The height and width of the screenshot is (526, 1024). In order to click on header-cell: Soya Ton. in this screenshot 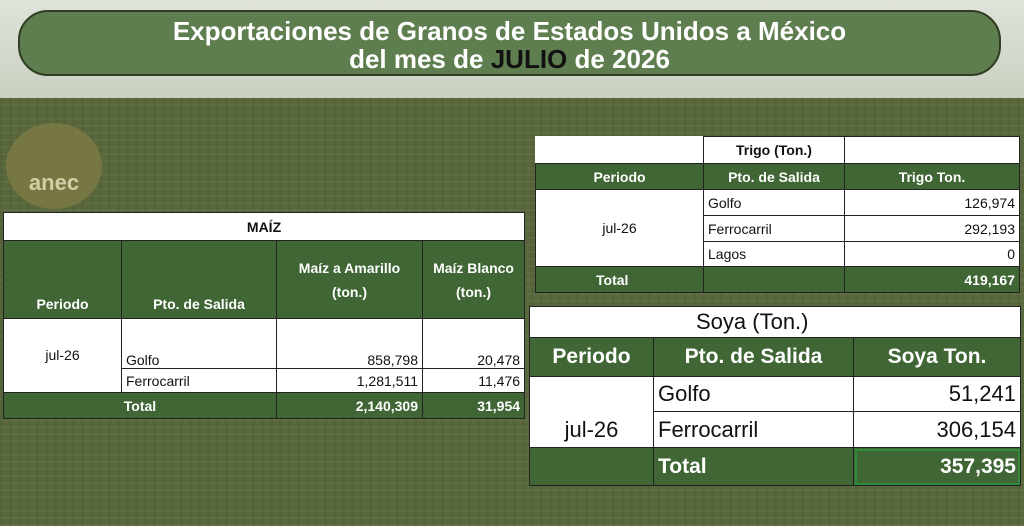, I will do `click(937, 357)`.